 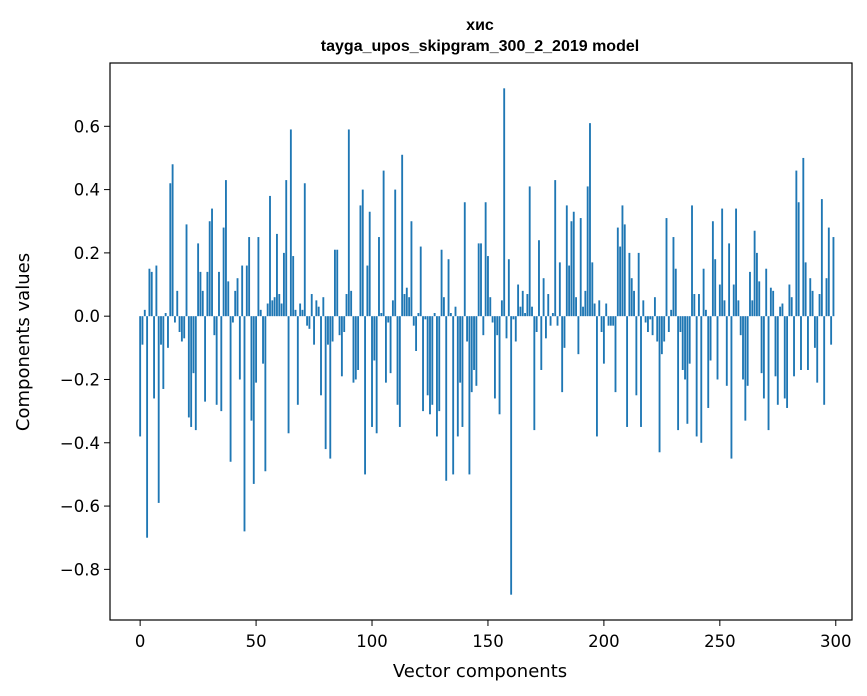 What do you see at coordinates (480, 46) in the screenshot?
I see `chart-subtitle: tayga_upos_skipgram_300_2_2019 model` at bounding box center [480, 46].